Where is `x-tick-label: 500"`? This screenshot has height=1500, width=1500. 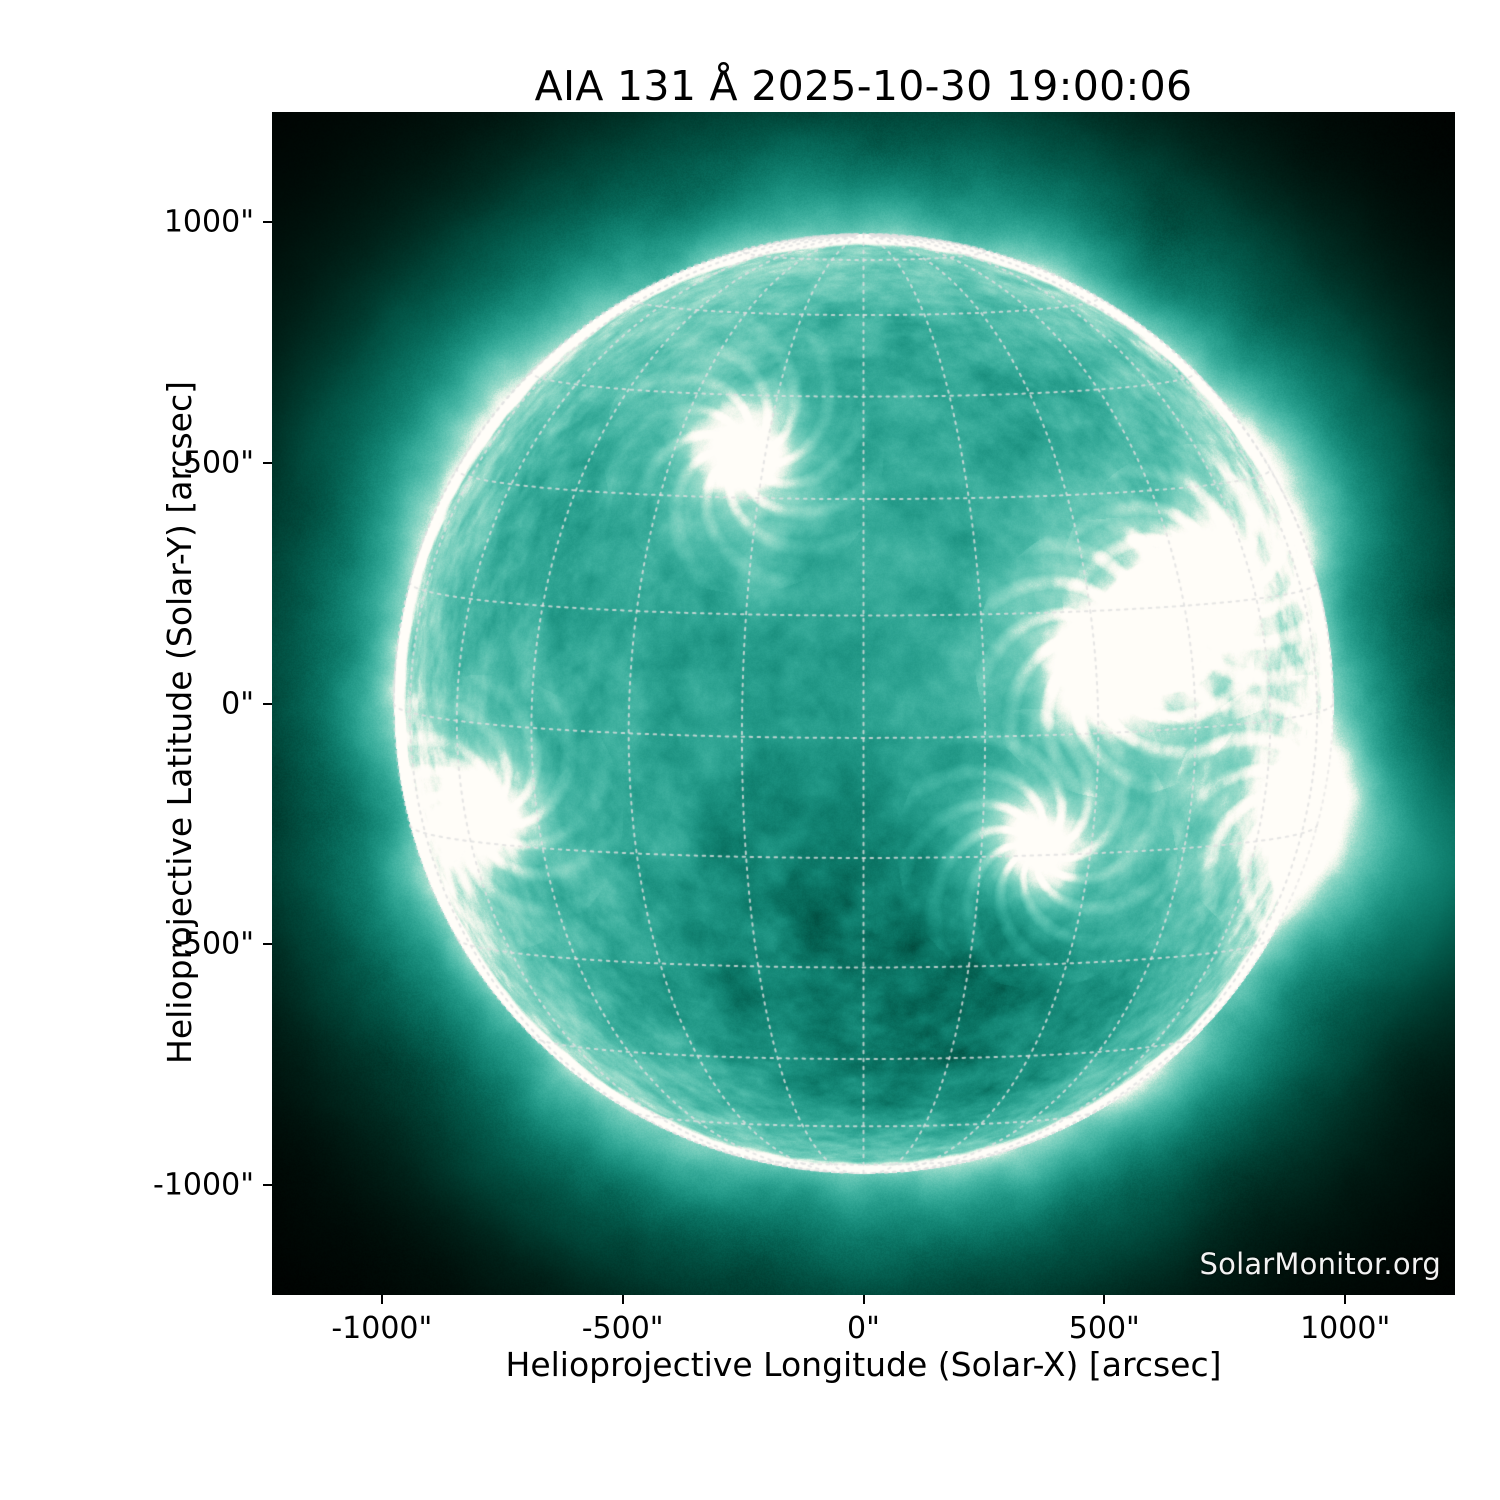
x-tick-label: 500" is located at coordinates (1104, 1328).